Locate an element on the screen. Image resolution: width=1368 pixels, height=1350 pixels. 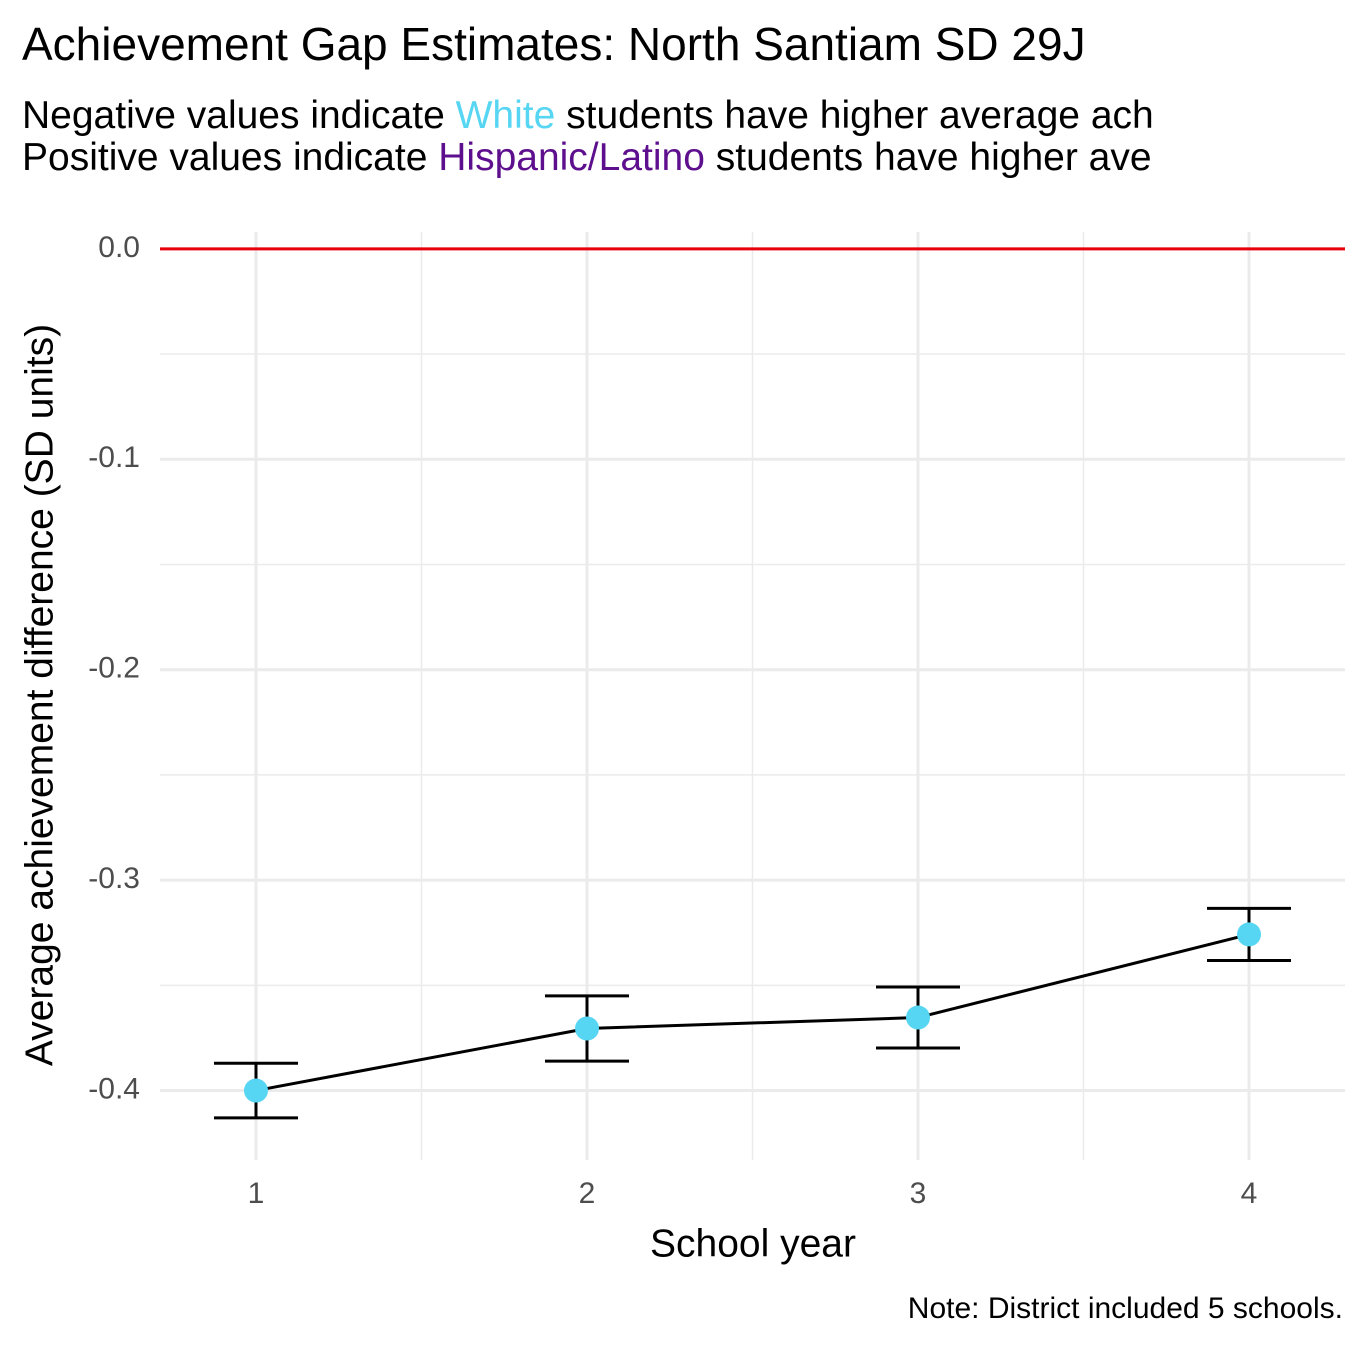
line is located at coordinates (752, 1012).